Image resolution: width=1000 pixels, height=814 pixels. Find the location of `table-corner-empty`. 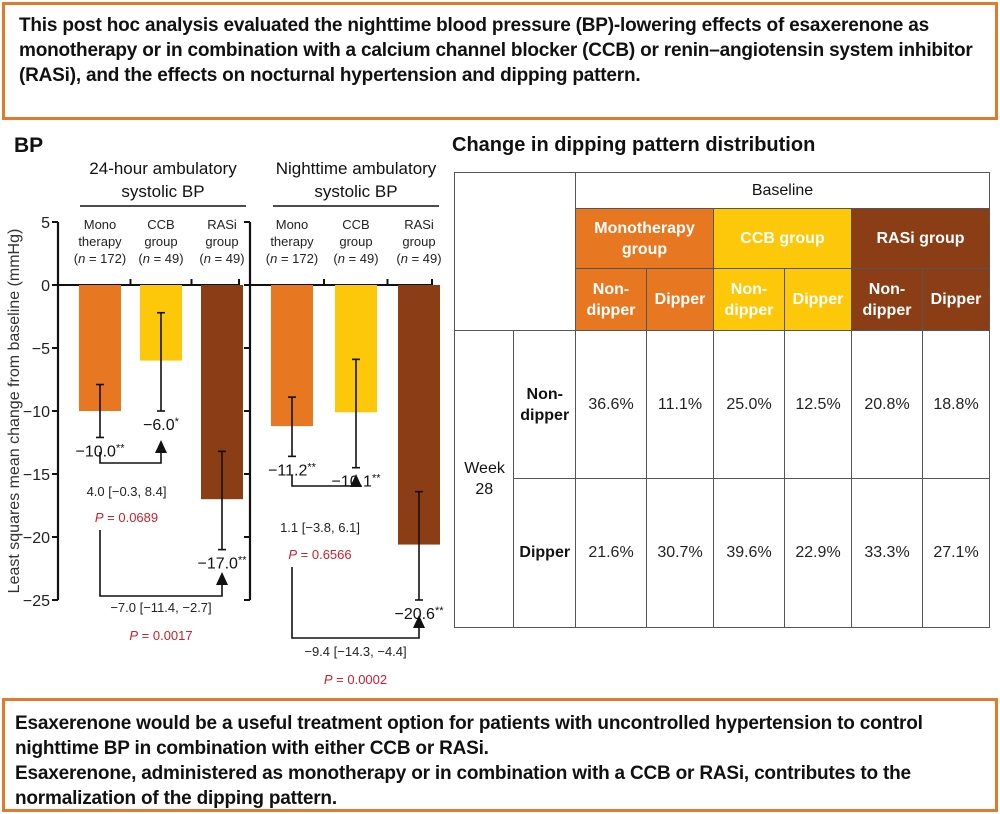

table-corner-empty is located at coordinates (515, 251).